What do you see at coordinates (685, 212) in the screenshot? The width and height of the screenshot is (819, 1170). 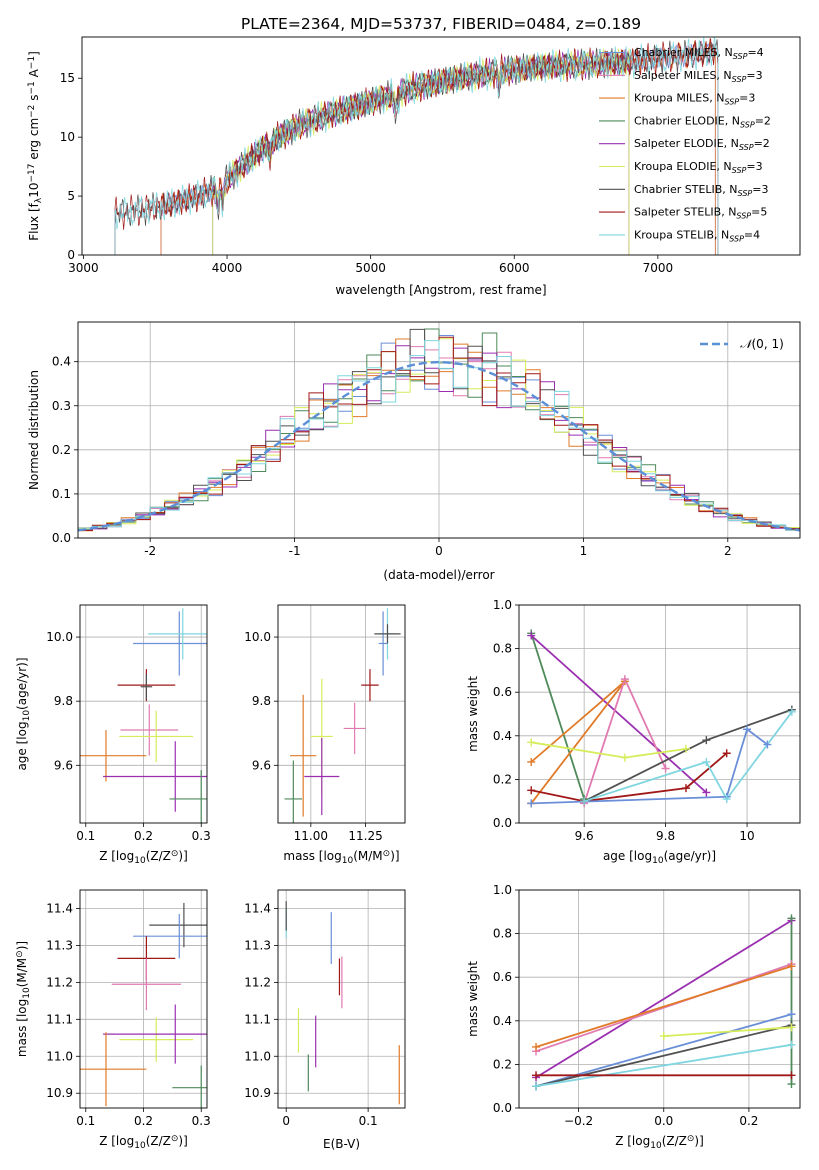 I see `label-fragment: Salpeter STELIB, N` at bounding box center [685, 212].